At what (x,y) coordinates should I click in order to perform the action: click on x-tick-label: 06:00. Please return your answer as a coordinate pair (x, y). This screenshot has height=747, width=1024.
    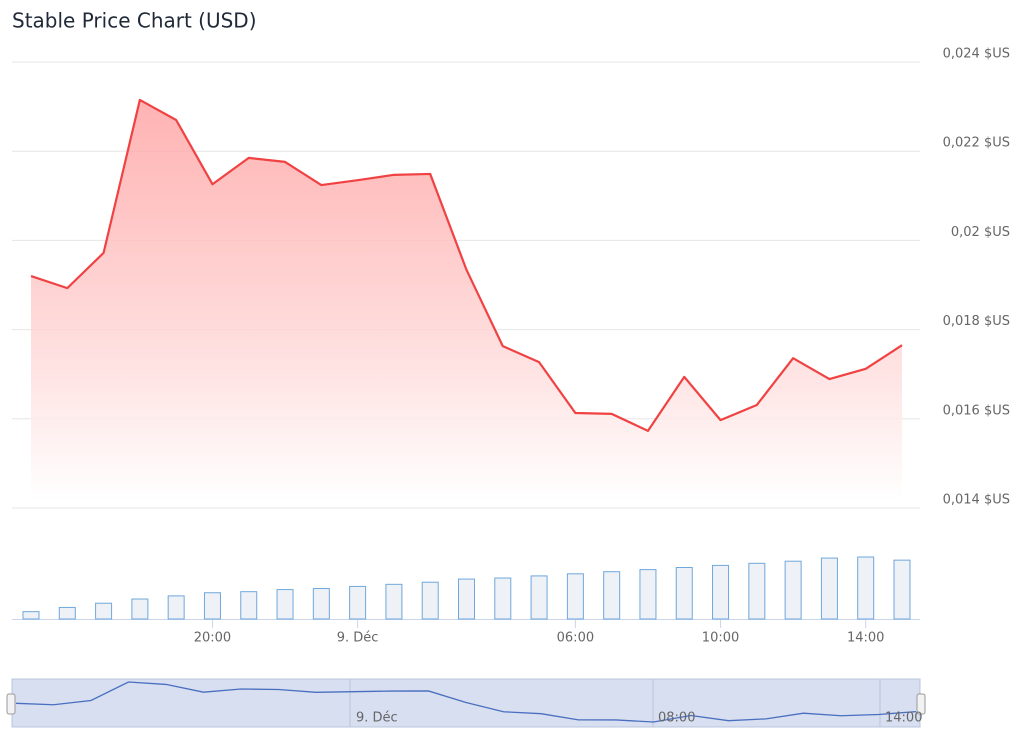
    Looking at the image, I should click on (575, 638).